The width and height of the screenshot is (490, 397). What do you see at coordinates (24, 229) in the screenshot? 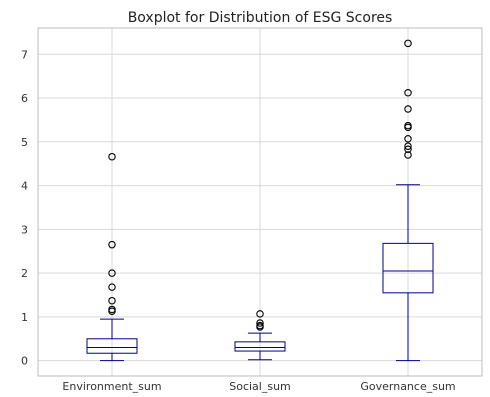
I see `y-tick-label: 3` at bounding box center [24, 229].